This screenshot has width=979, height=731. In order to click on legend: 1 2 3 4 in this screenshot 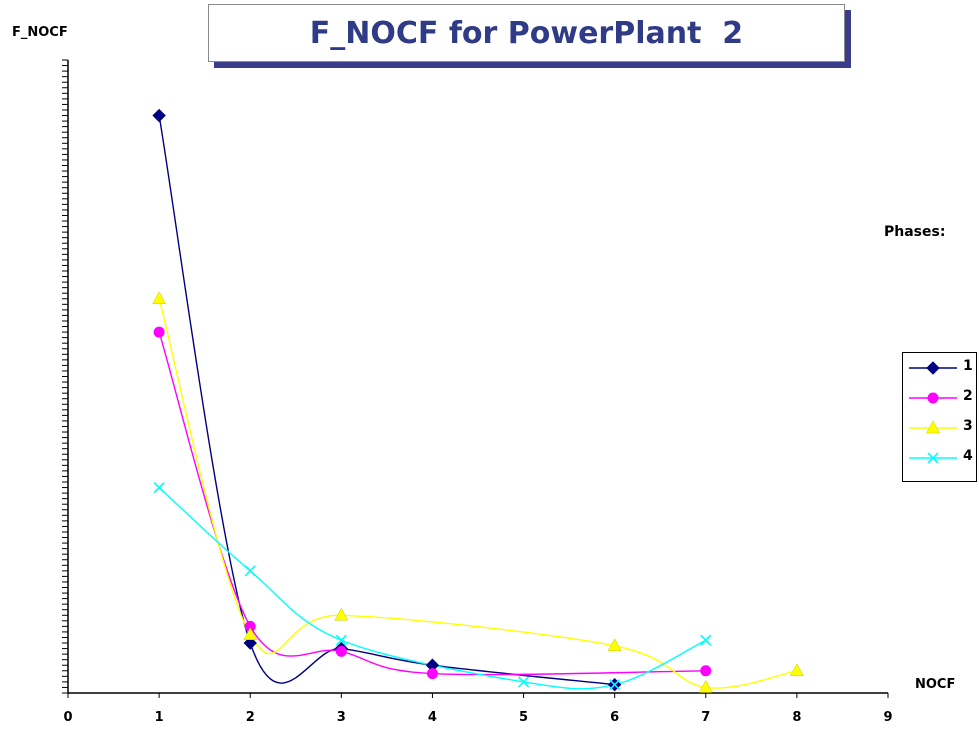, I will do `click(939, 417)`.